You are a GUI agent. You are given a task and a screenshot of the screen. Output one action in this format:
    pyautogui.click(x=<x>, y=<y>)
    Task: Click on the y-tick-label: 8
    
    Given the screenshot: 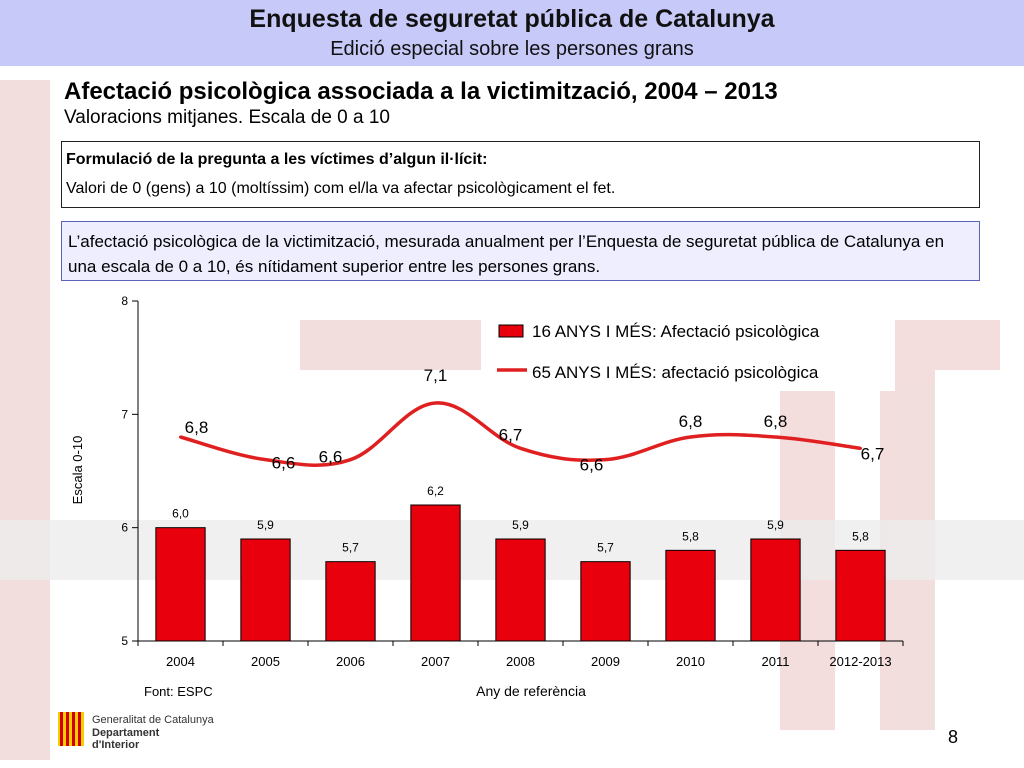 What is the action you would take?
    pyautogui.click(x=124, y=301)
    